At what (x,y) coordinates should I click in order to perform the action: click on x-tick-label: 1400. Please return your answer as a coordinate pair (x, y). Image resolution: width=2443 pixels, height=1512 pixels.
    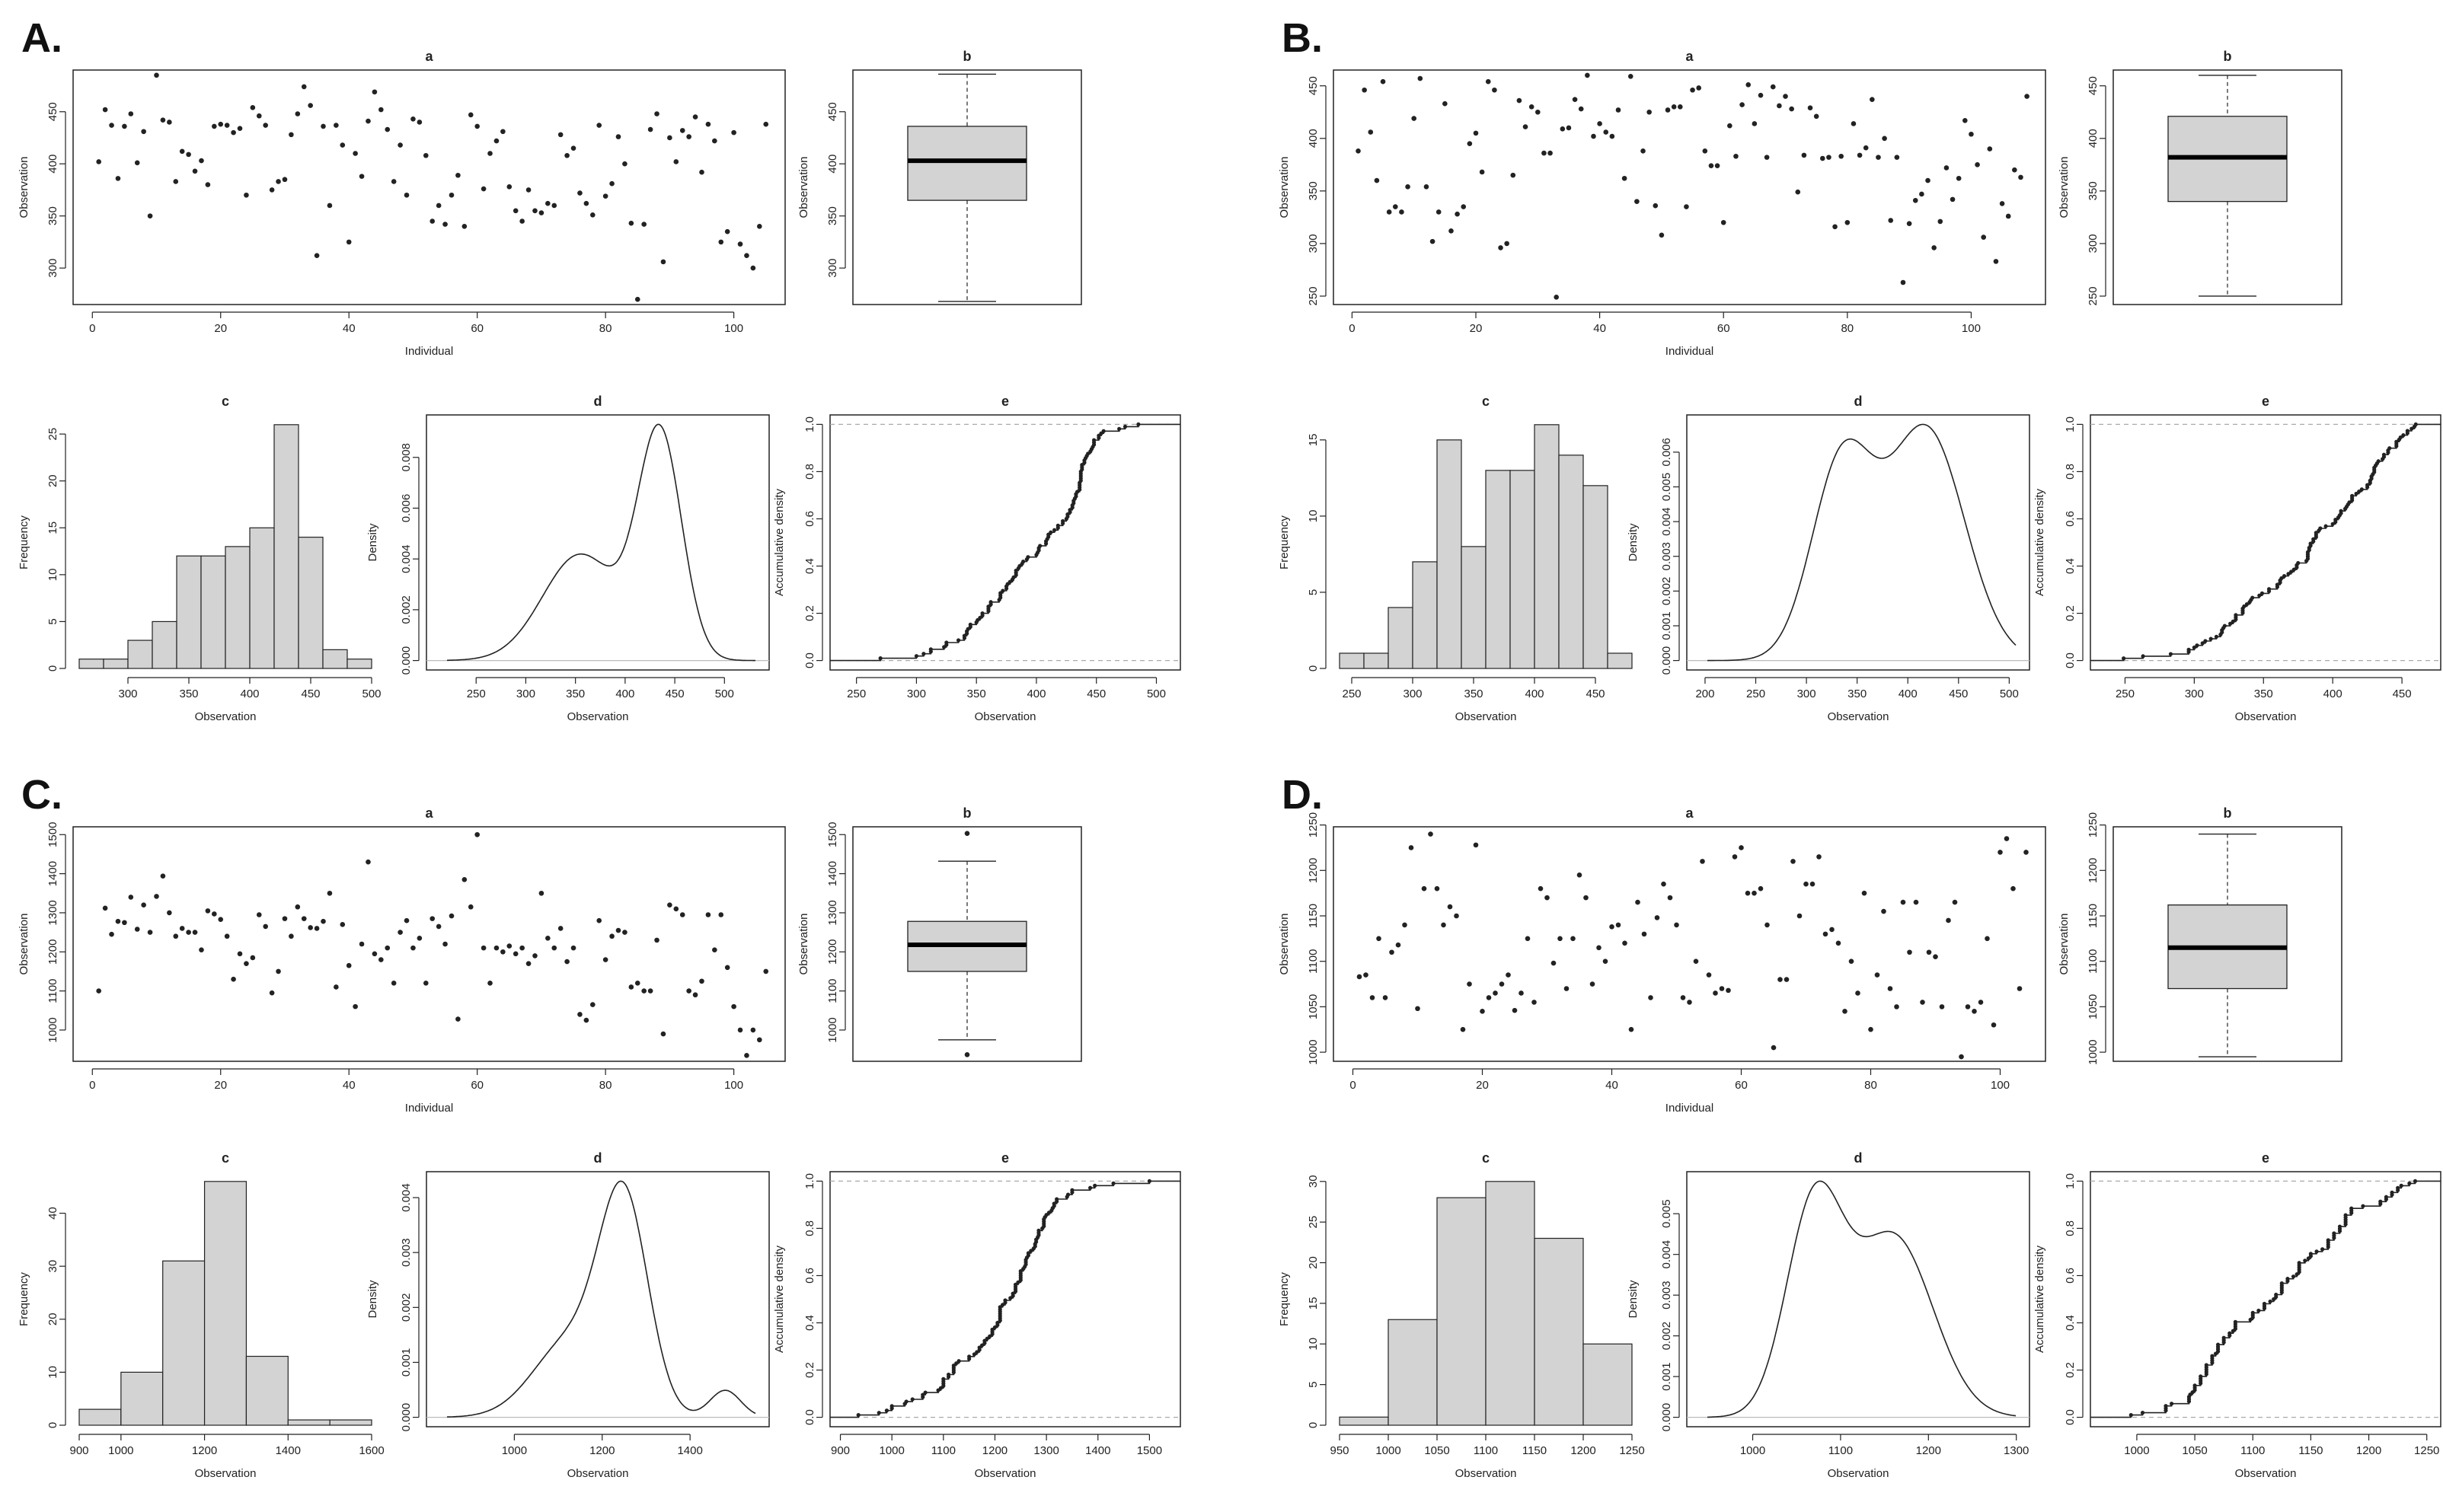
    Looking at the image, I should click on (1097, 1450).